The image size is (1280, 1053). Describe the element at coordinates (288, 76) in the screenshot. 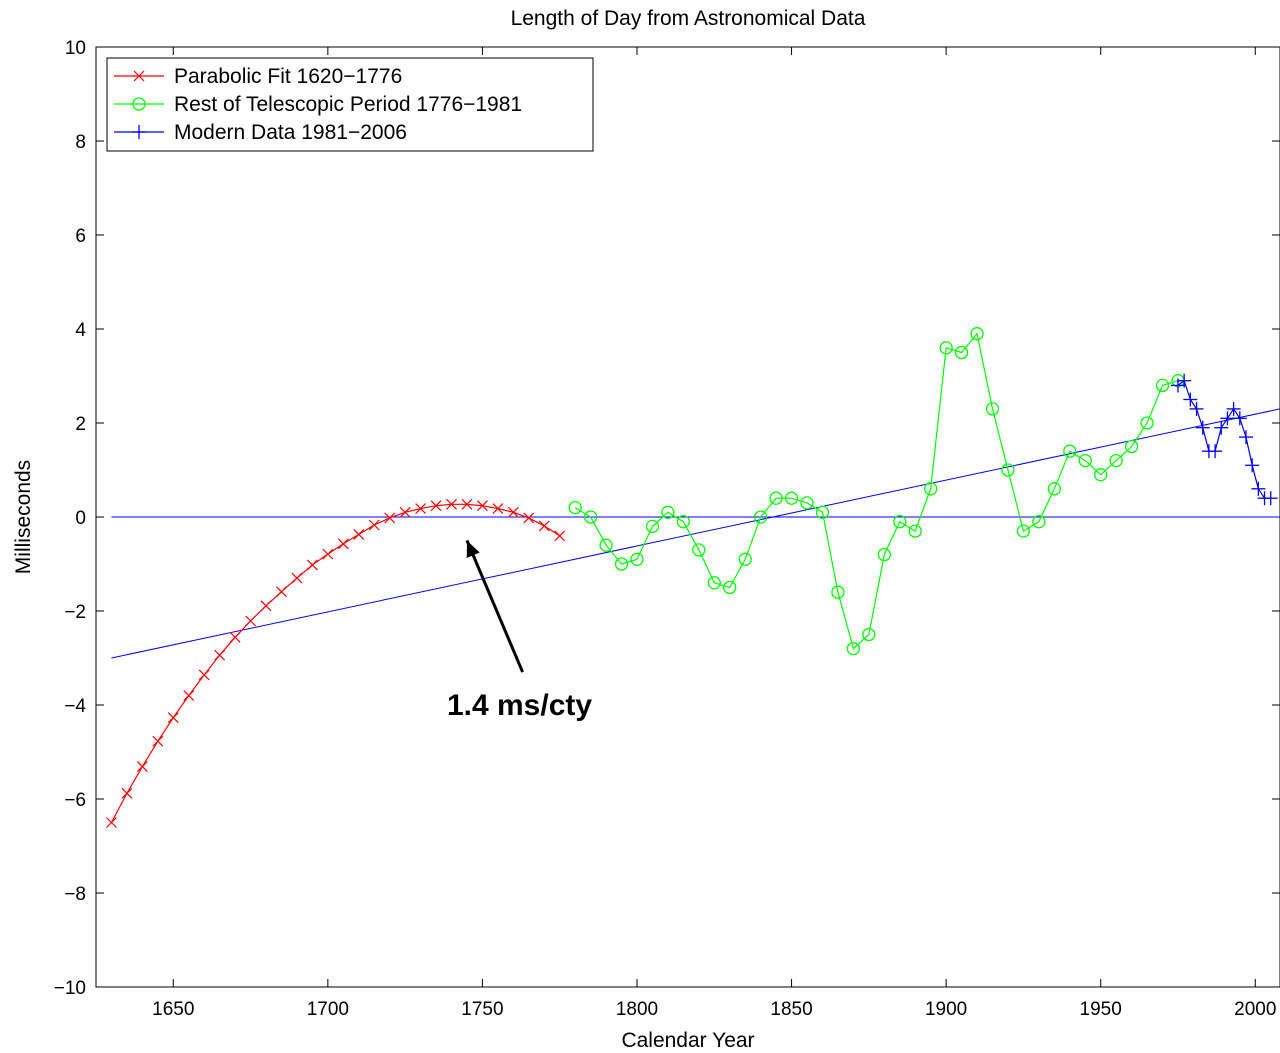

I see `legend-label-parabolic: Parabolic Fit 1620−1776` at that location.